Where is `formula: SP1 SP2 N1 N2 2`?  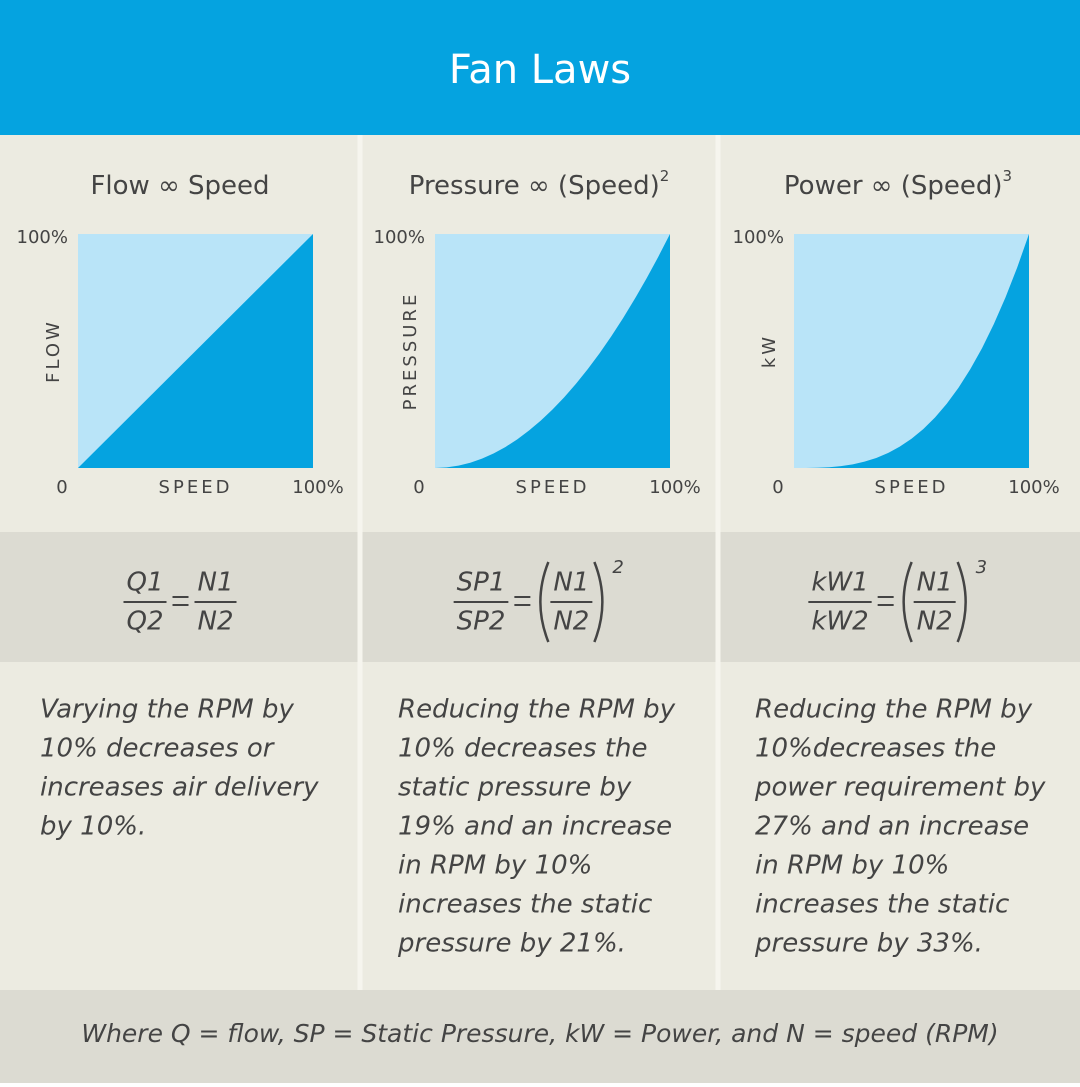
formula: SP1 SP2 N1 N2 2 is located at coordinates (538, 600).